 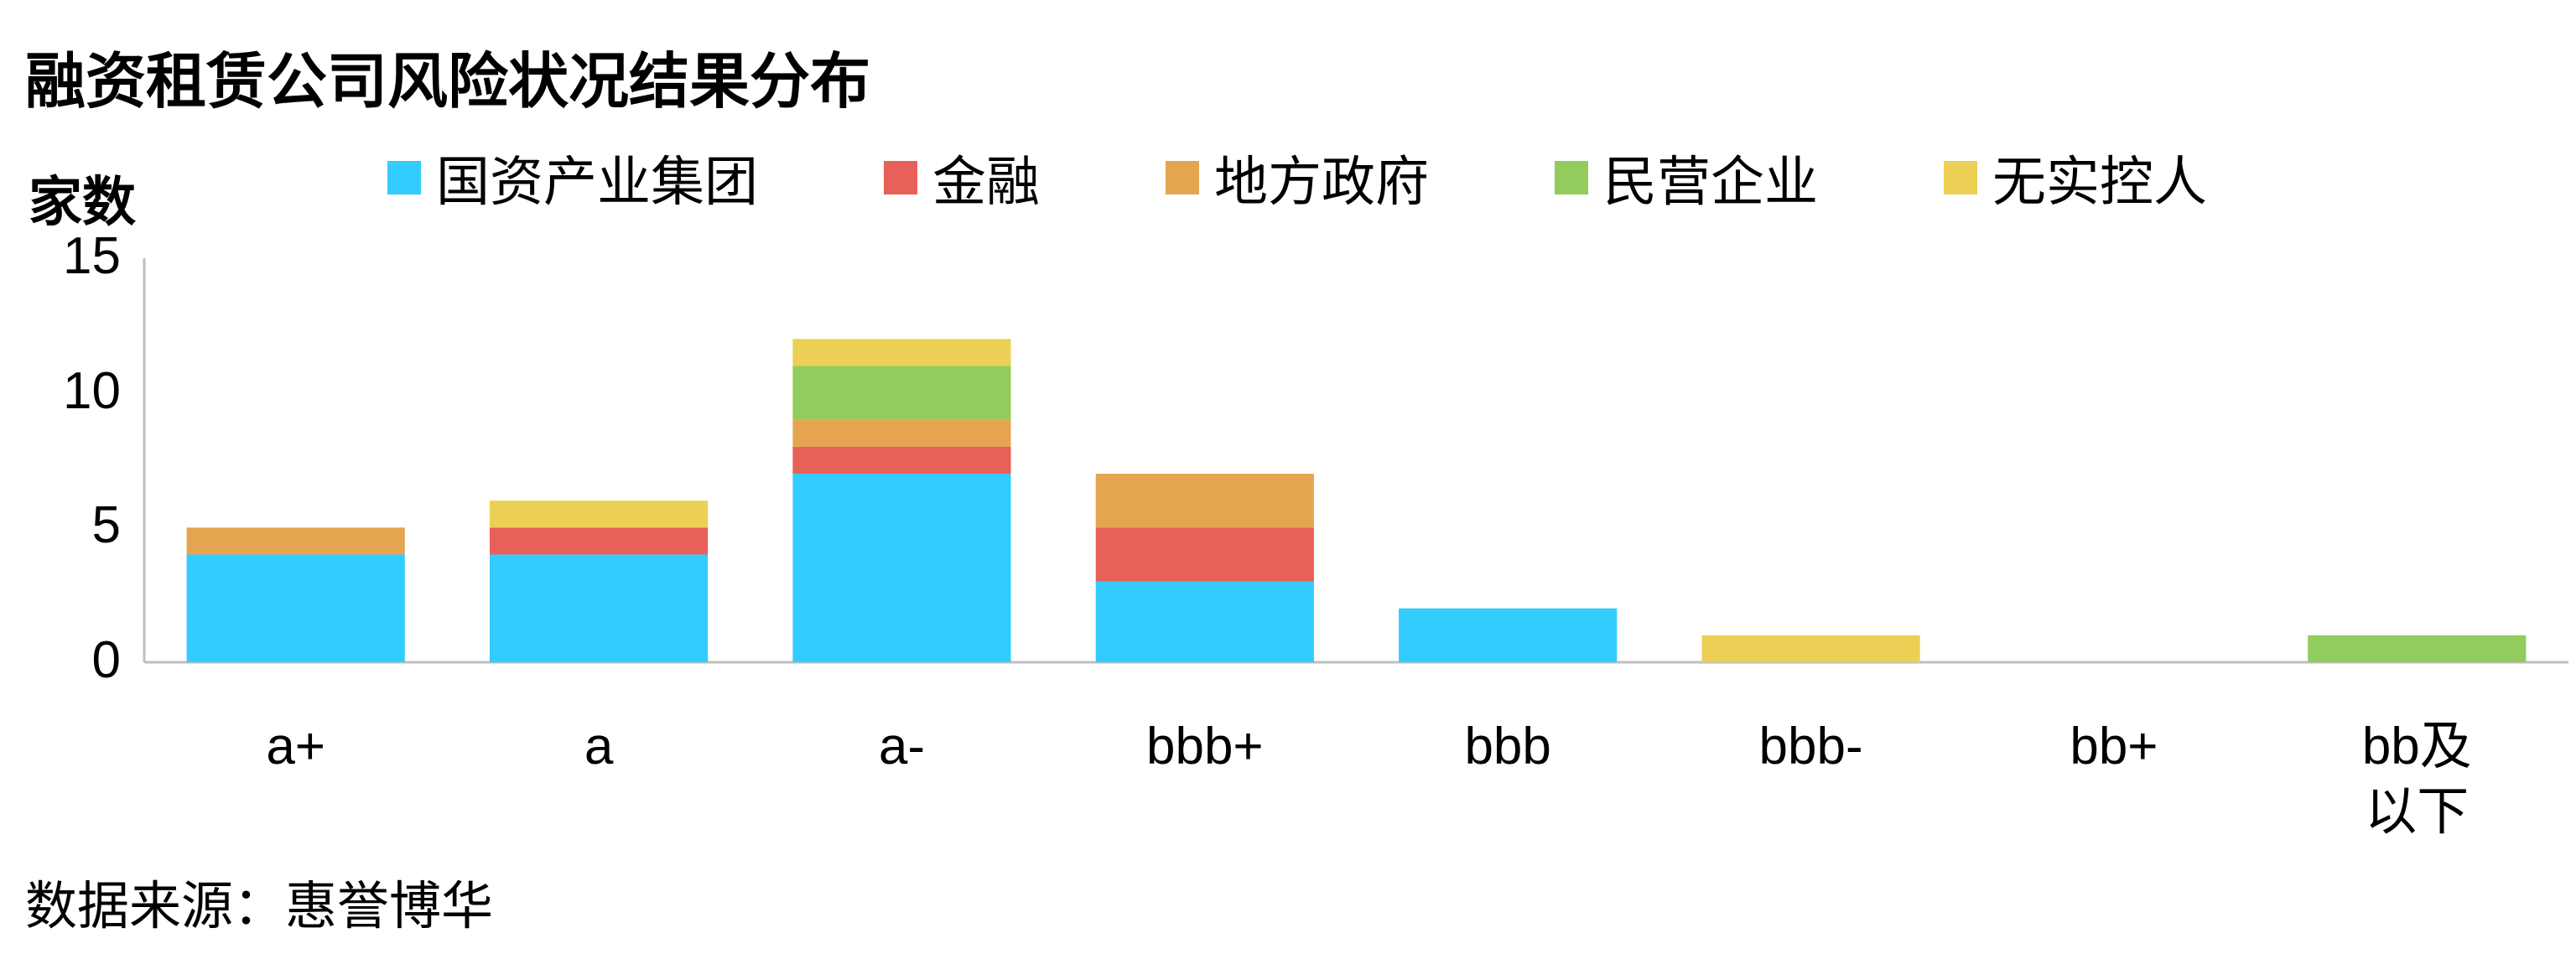 I want to click on legend-item: 国资产业集团, so click(x=572, y=177).